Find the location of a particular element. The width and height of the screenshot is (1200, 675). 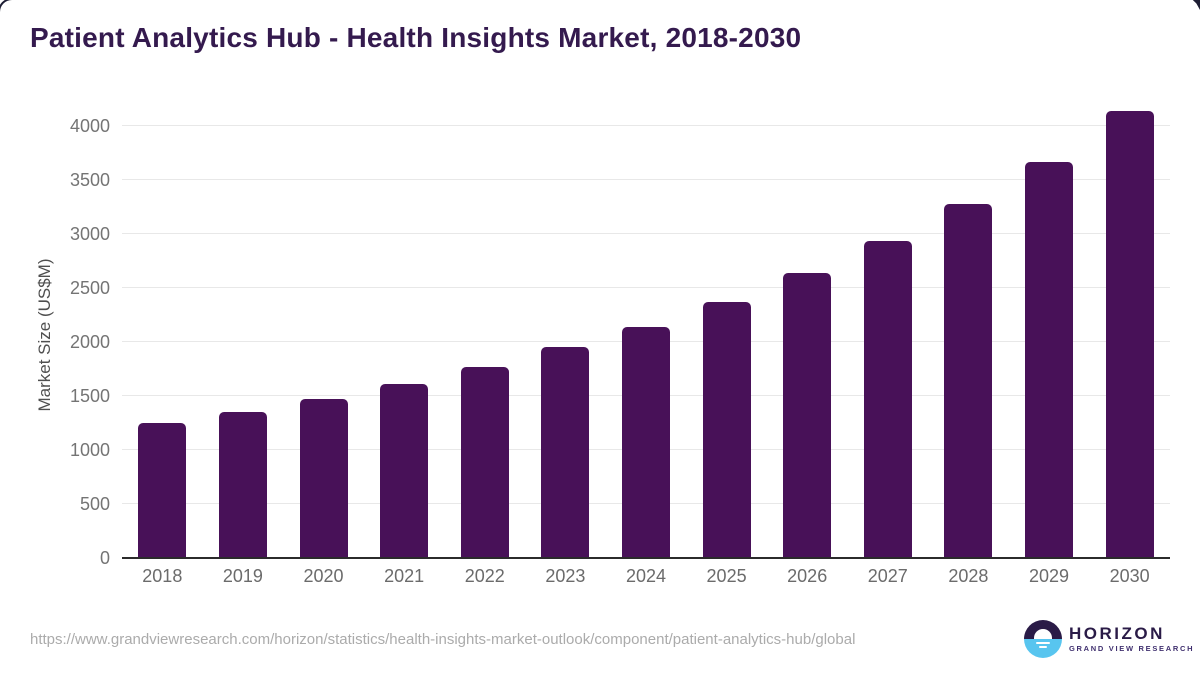

y-tick-label-4000: 4000 is located at coordinates (89, 126).